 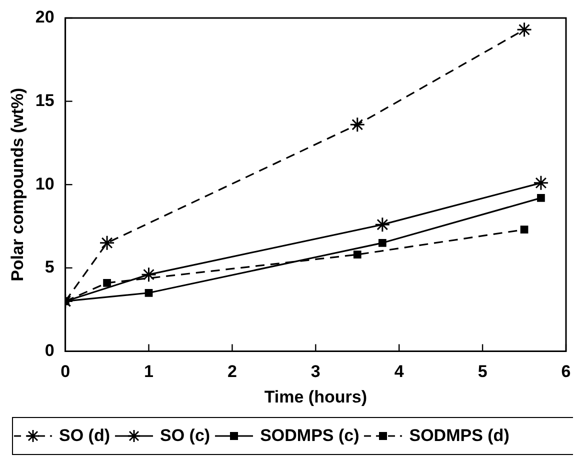 What do you see at coordinates (84, 436) in the screenshot?
I see `legend-label: SO (d)` at bounding box center [84, 436].